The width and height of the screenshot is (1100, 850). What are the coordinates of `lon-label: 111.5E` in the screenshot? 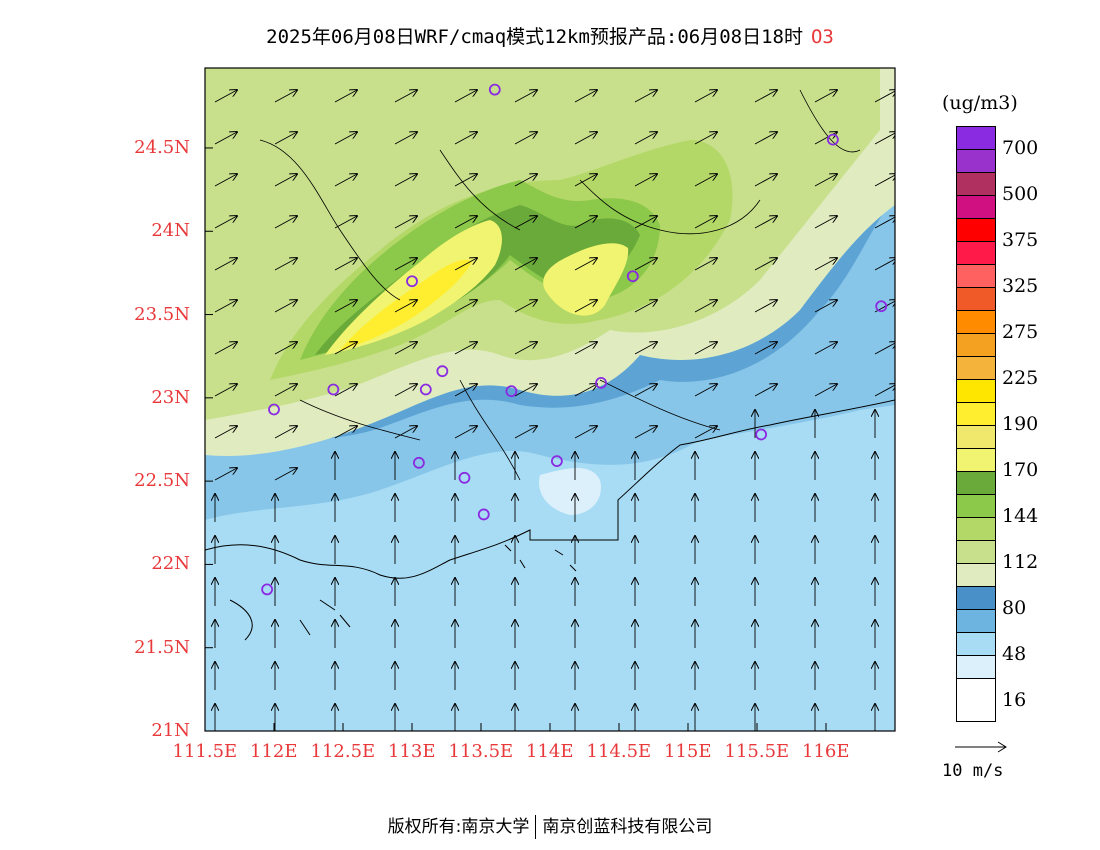 It's located at (205, 751).